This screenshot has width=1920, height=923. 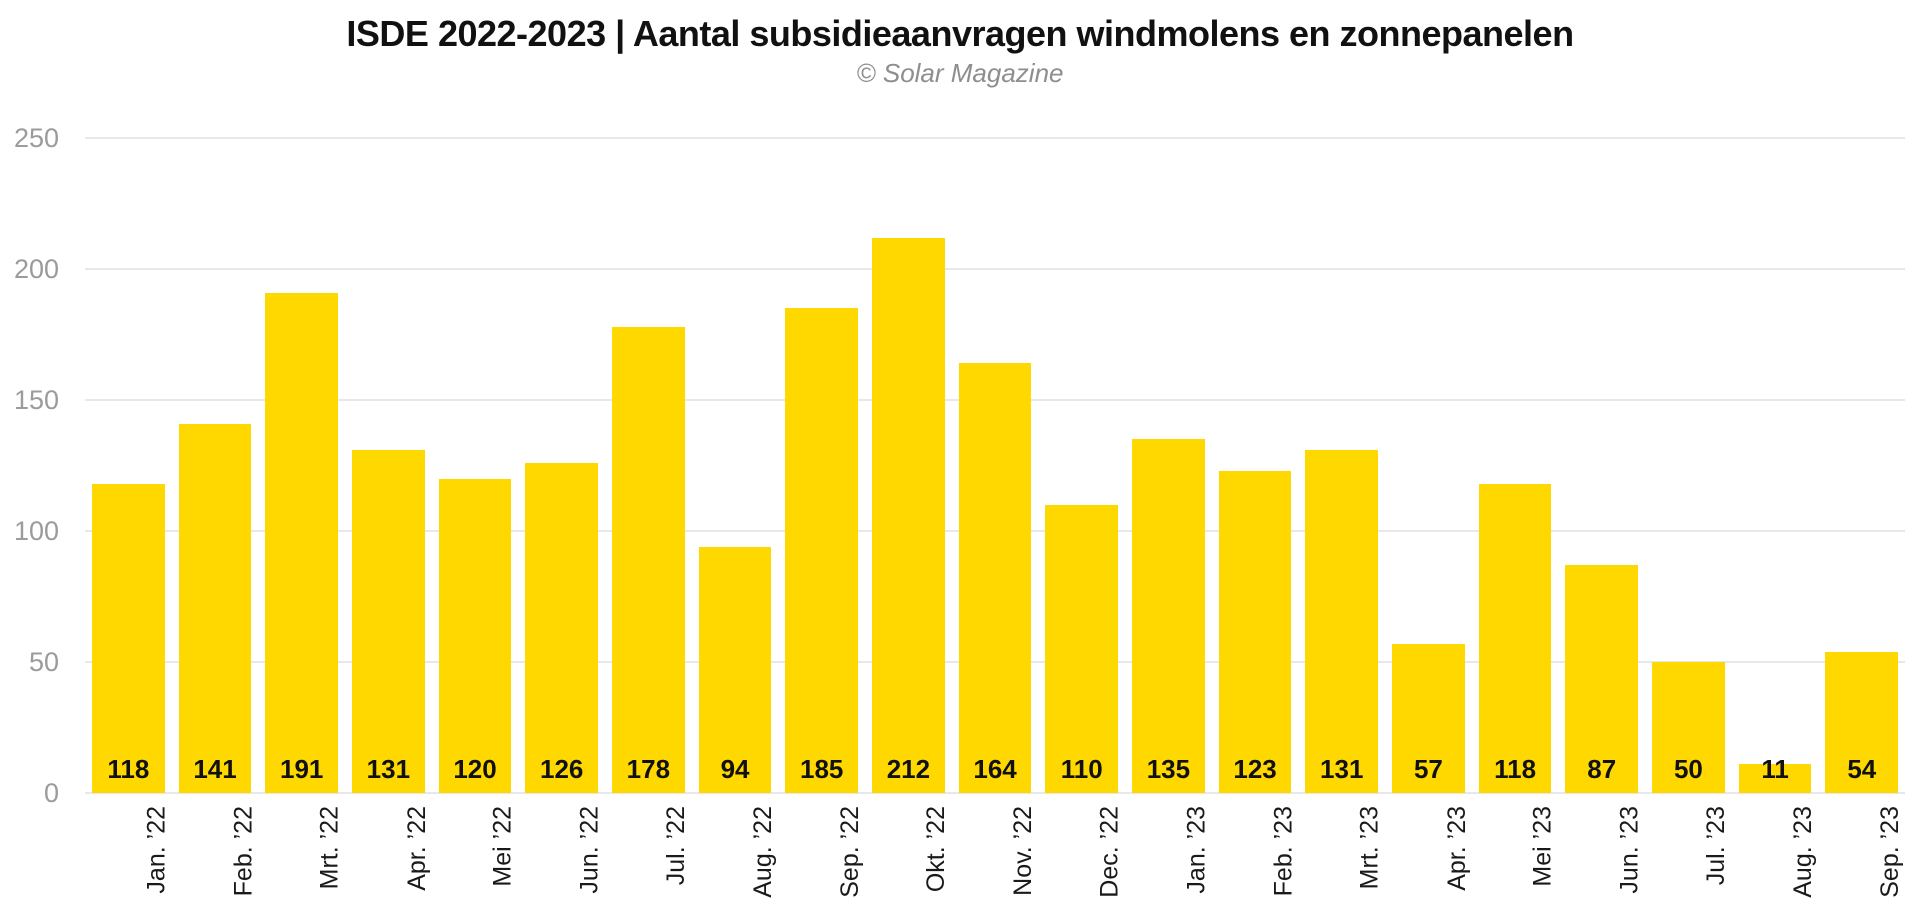 I want to click on bar-column: 212 Okt. ’22, so click(x=908, y=515).